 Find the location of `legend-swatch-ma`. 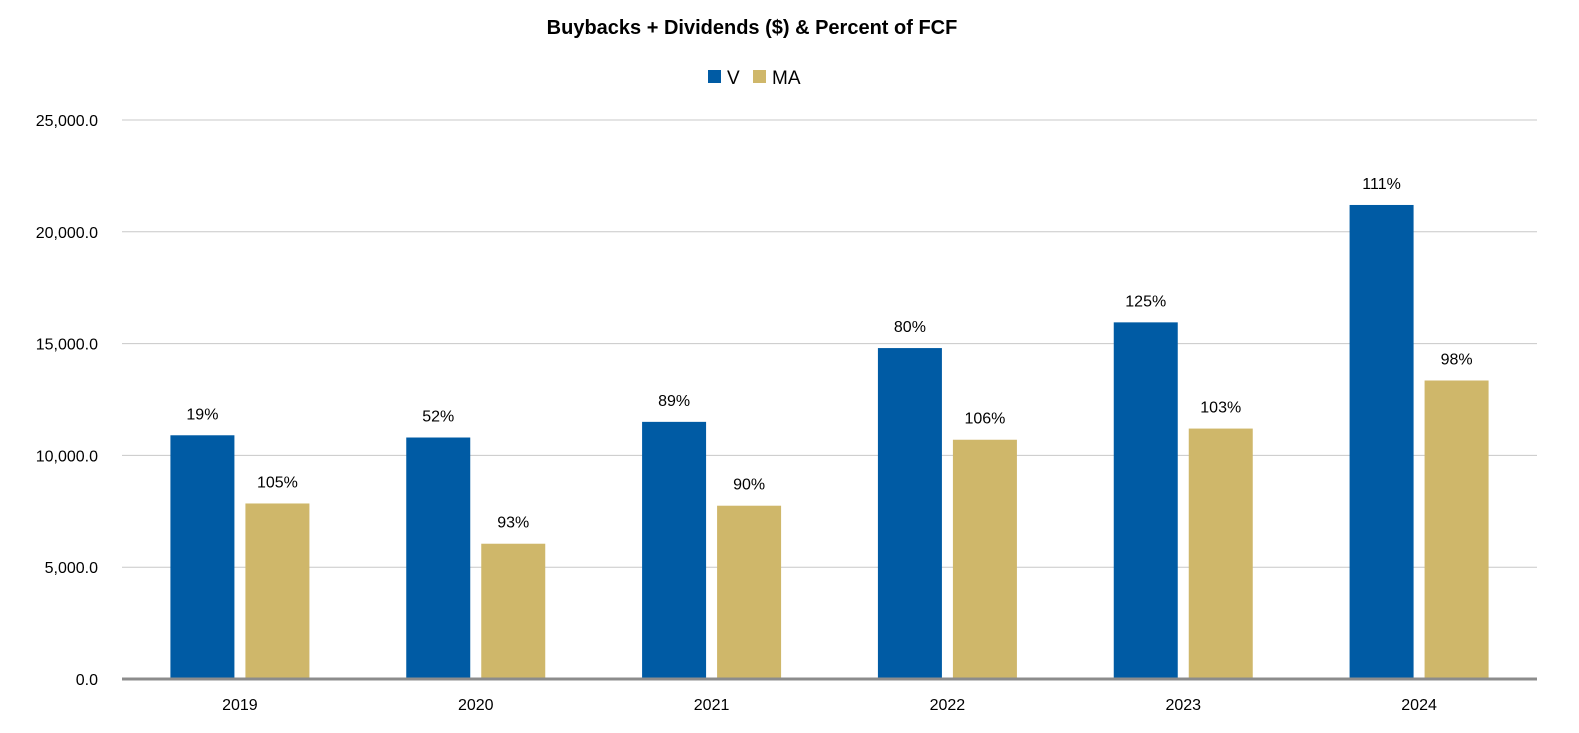

legend-swatch-ma is located at coordinates (759, 76).